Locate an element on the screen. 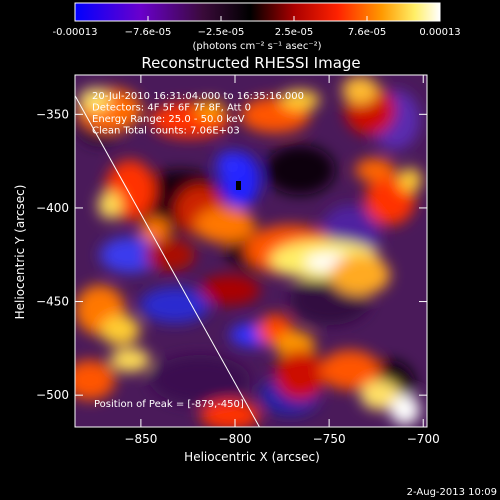  colorbar-tick-label: -0.00013 is located at coordinates (75, 32).